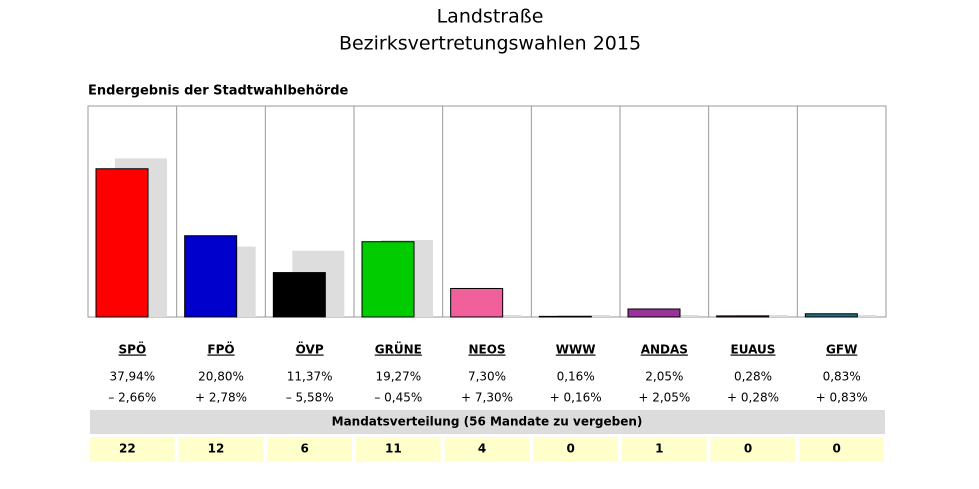  What do you see at coordinates (216, 449) in the screenshot?
I see `mandate-value: 12` at bounding box center [216, 449].